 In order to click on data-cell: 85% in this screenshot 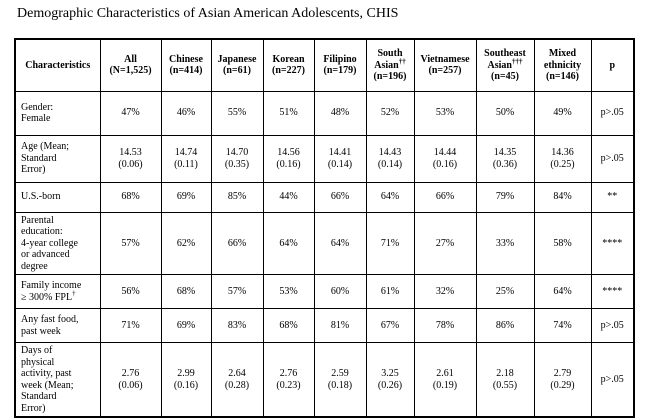, I will do `click(237, 197)`.